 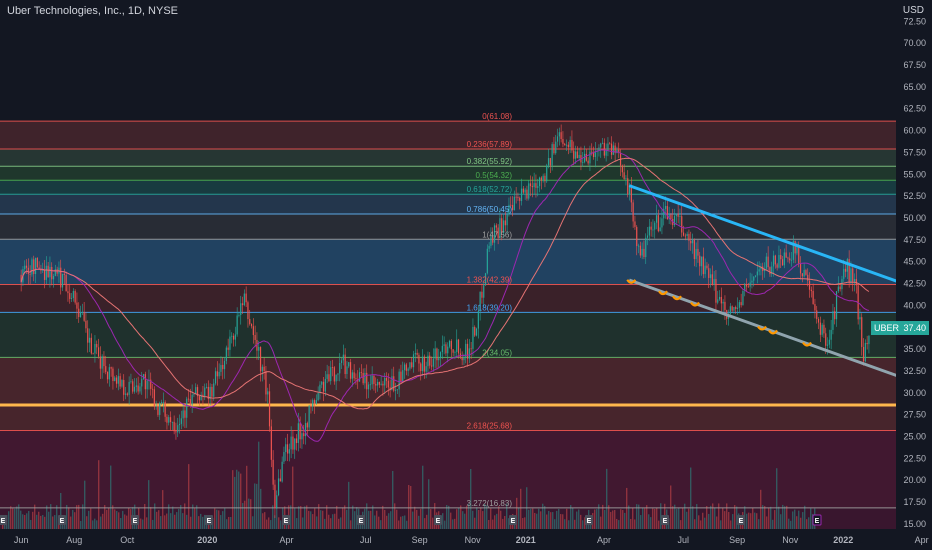 What do you see at coordinates (922, 540) in the screenshot?
I see `time-tick: Apr` at bounding box center [922, 540].